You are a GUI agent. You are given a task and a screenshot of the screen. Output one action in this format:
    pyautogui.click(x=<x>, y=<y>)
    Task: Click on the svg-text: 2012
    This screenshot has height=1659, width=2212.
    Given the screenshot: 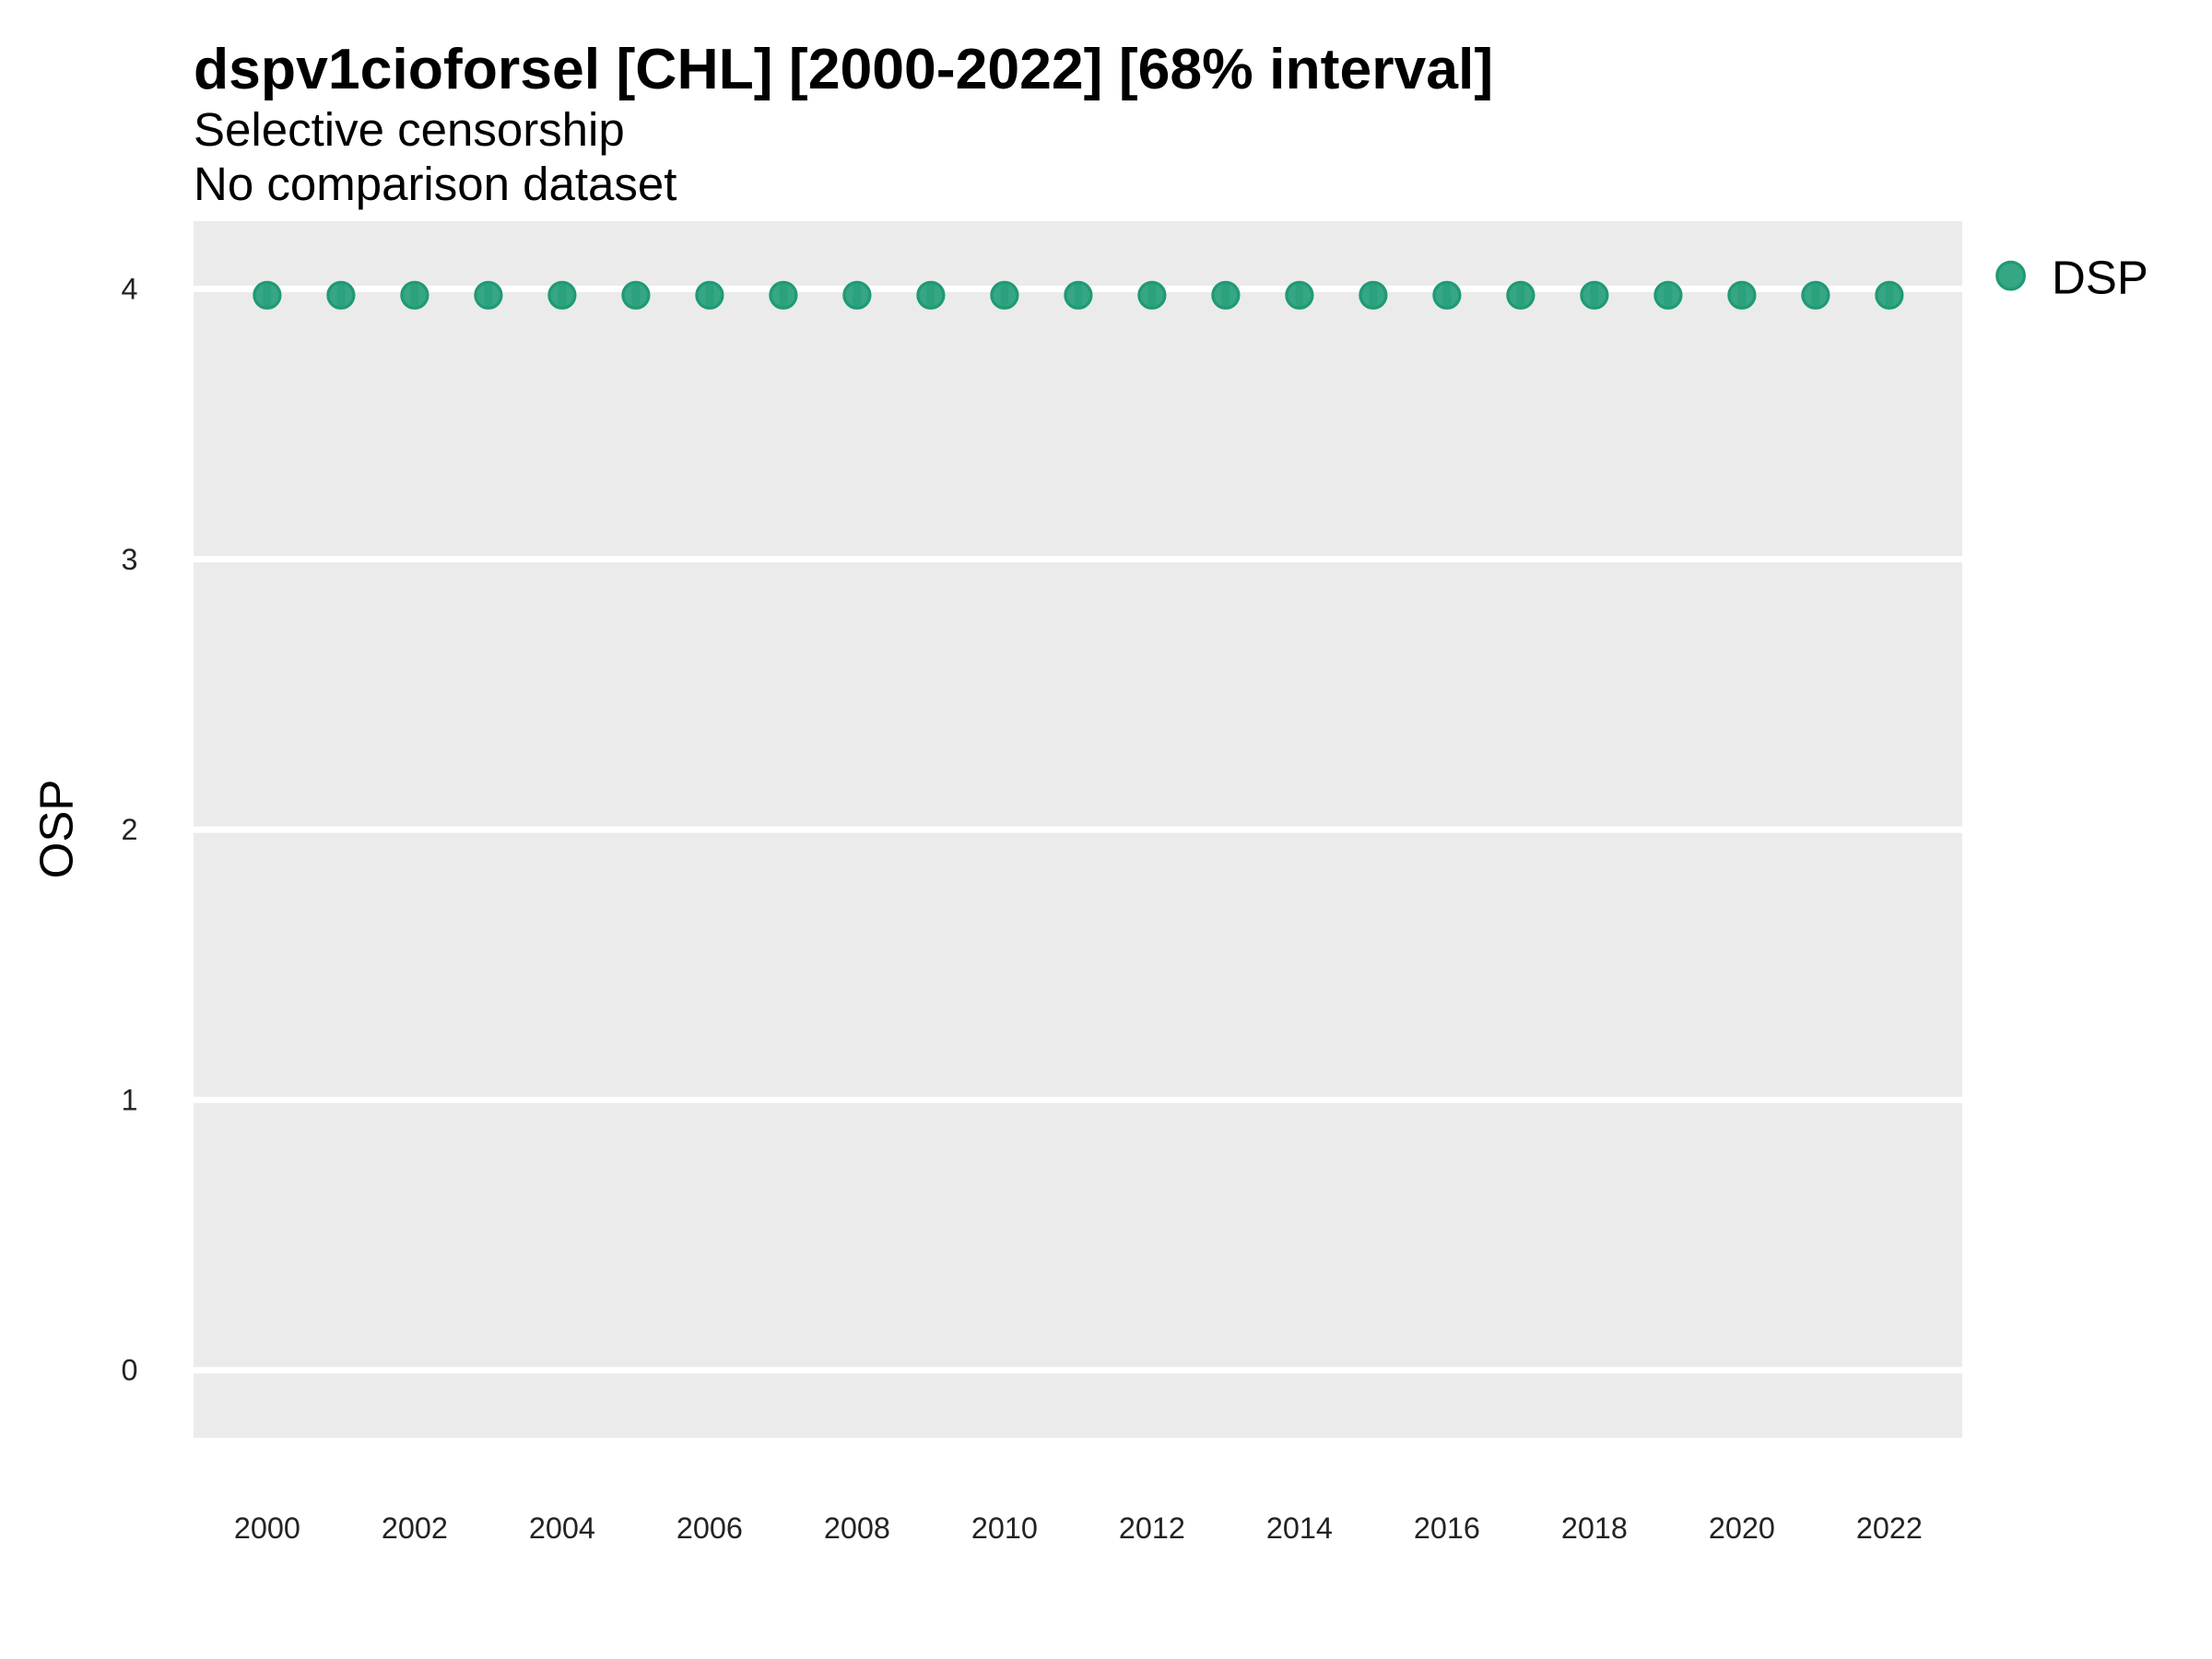 What is the action you would take?
    pyautogui.click(x=1152, y=1528)
    